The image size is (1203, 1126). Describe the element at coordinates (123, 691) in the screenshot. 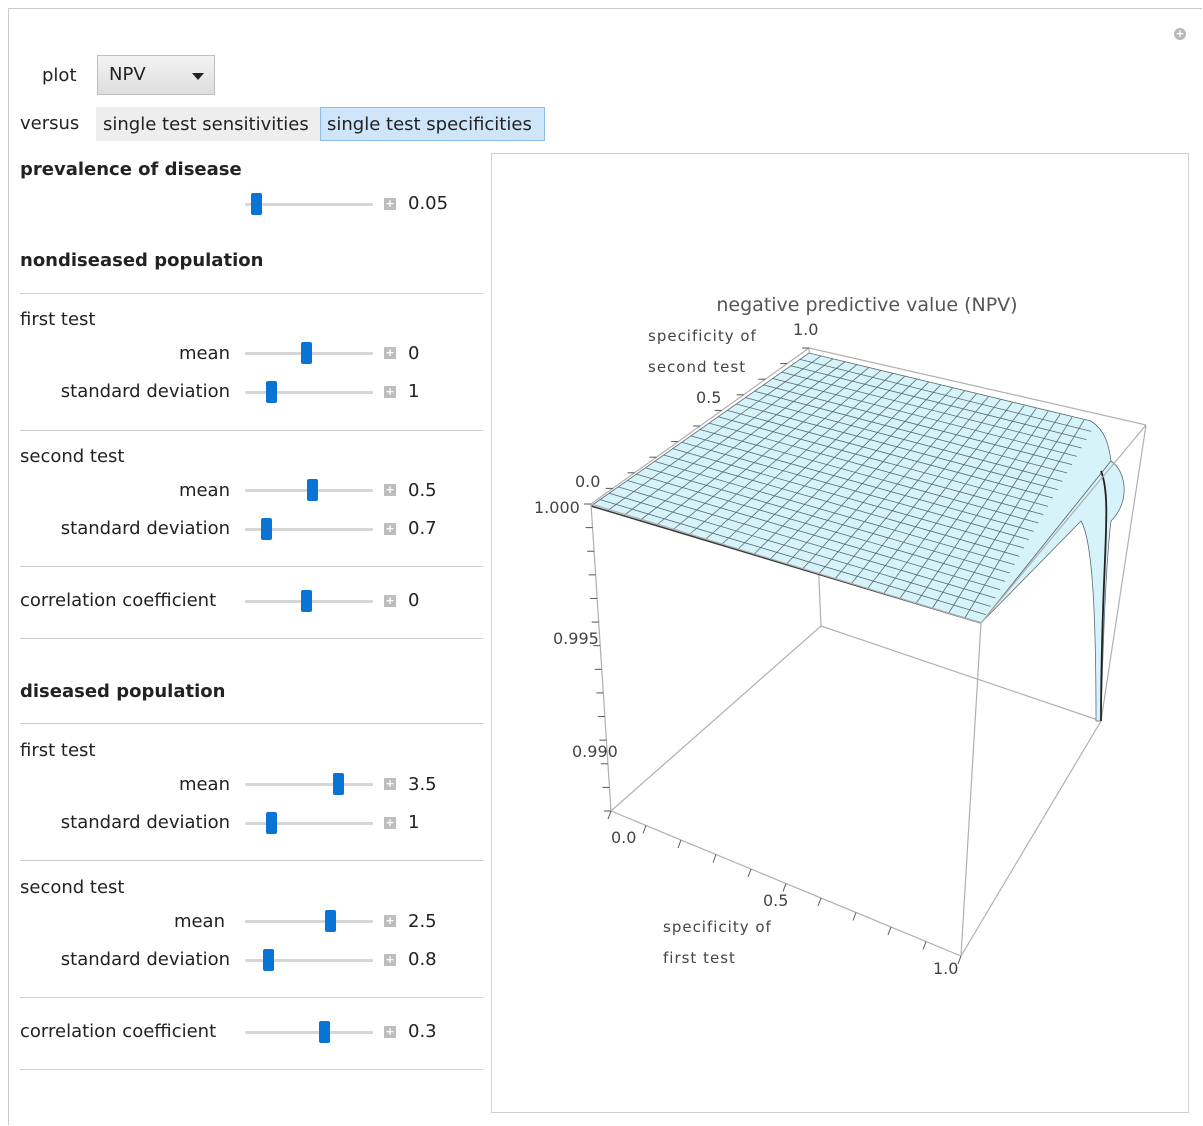

I see `diseased-heading: diseased population` at that location.